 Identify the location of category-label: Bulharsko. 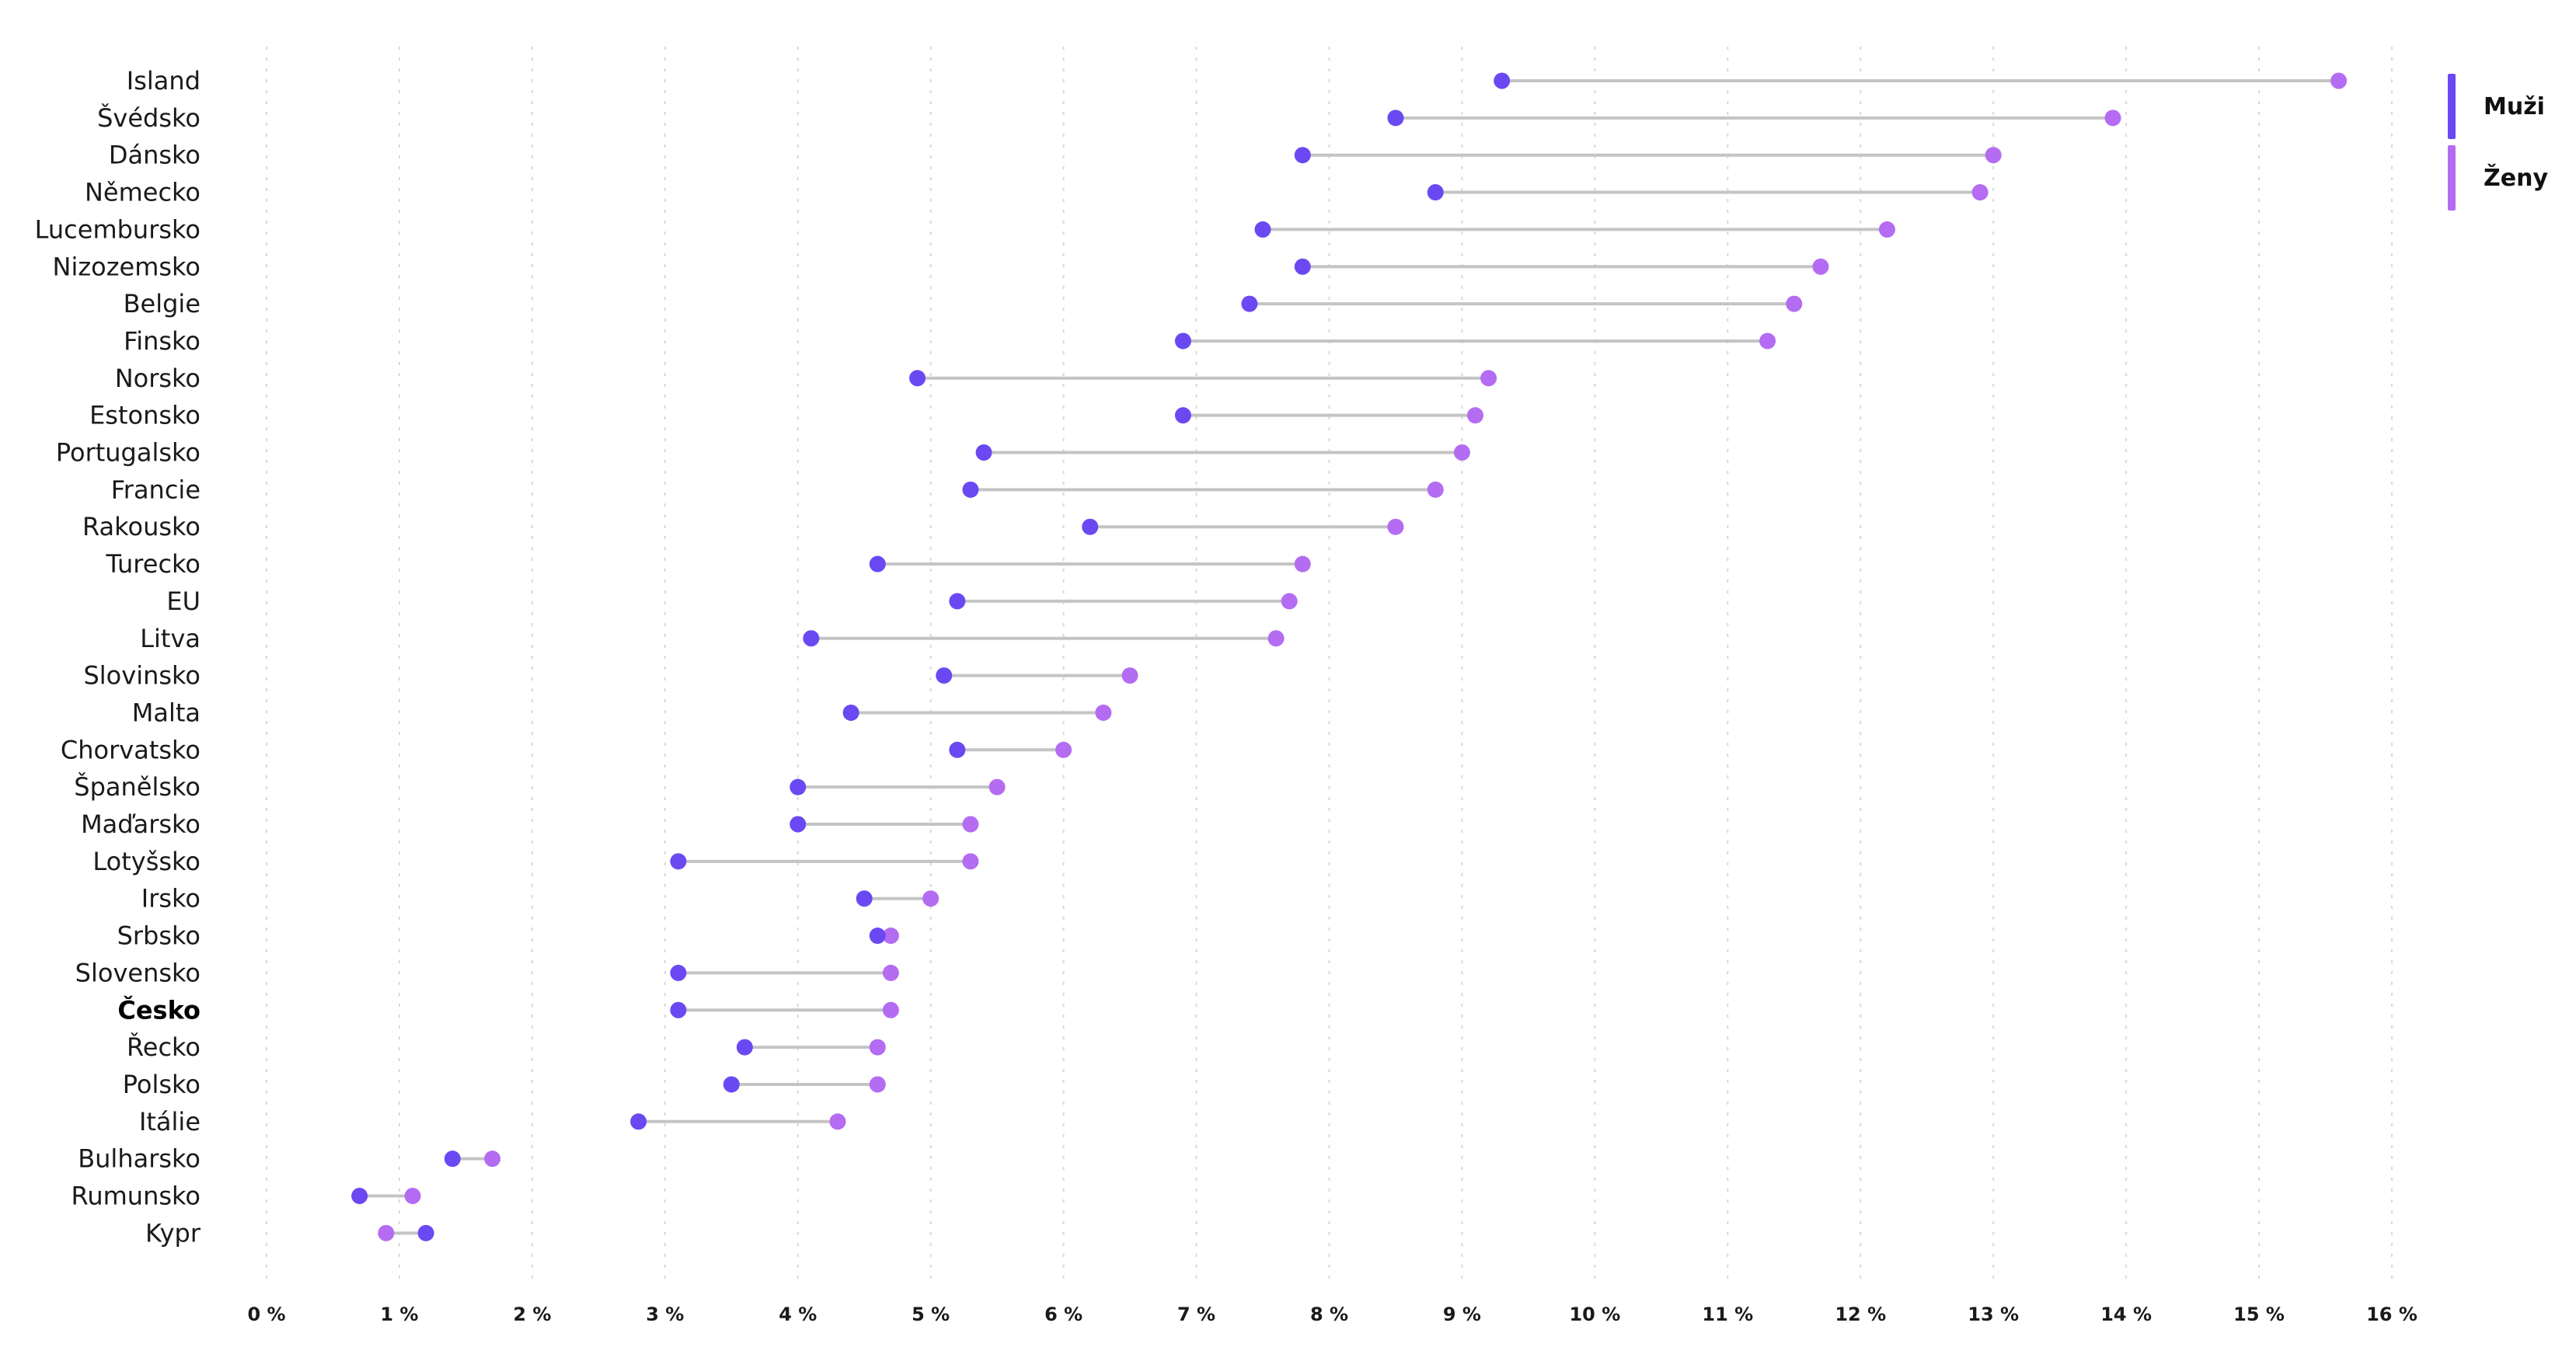
(139, 1159).